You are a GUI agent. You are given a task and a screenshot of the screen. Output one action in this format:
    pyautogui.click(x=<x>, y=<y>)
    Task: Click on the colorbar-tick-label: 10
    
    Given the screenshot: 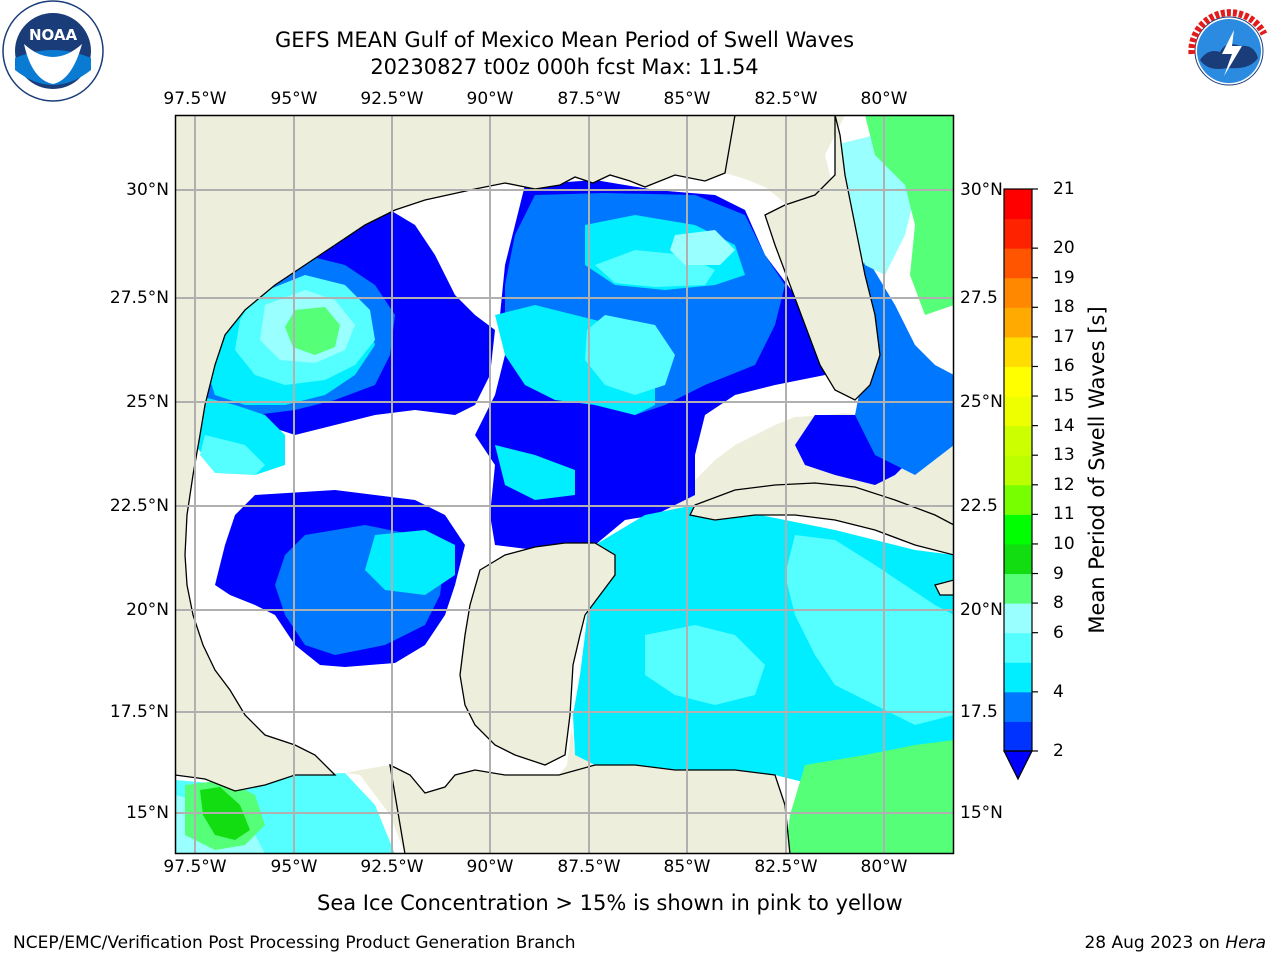 What is the action you would take?
    pyautogui.click(x=1064, y=543)
    